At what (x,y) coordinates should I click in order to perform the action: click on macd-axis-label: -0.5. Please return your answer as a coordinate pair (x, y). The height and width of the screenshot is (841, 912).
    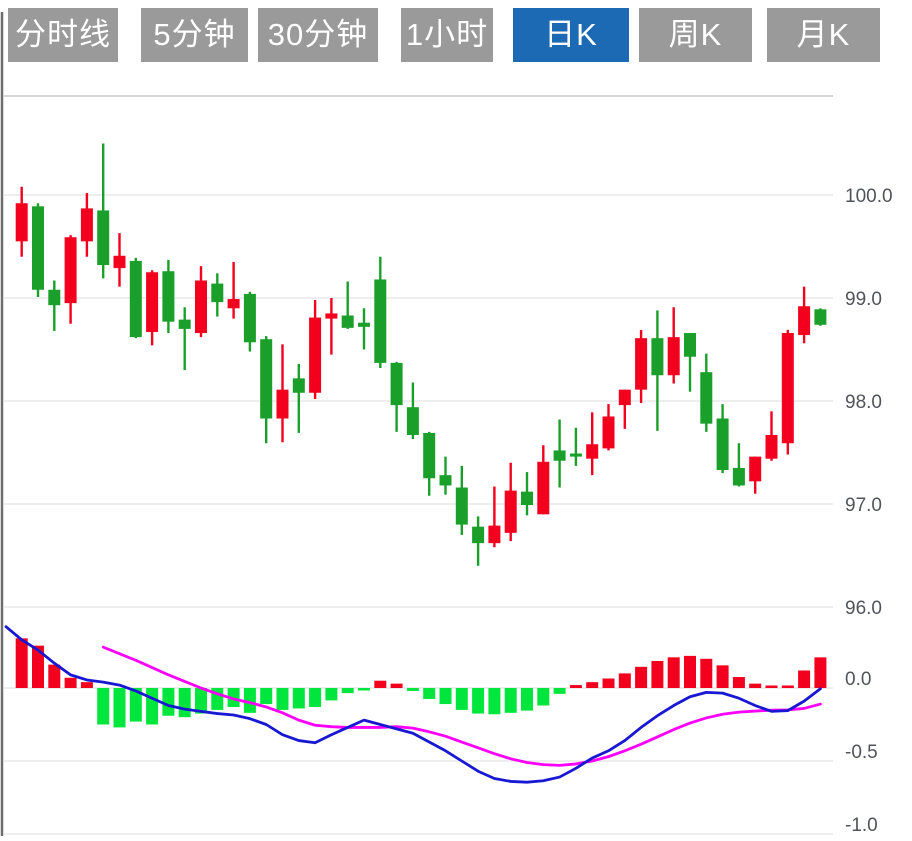
    Looking at the image, I should click on (861, 752).